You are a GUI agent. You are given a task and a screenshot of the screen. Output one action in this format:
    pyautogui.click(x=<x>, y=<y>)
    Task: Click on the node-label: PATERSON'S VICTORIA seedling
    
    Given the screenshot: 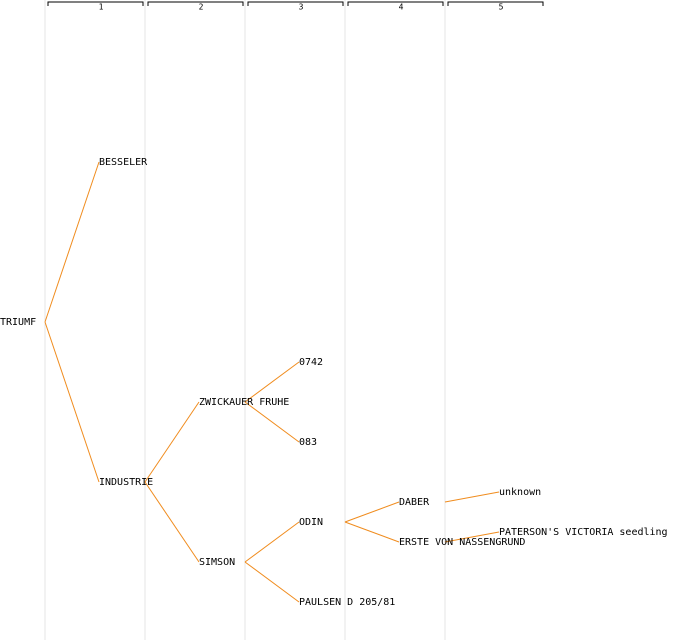 What is the action you would take?
    pyautogui.click(x=583, y=532)
    